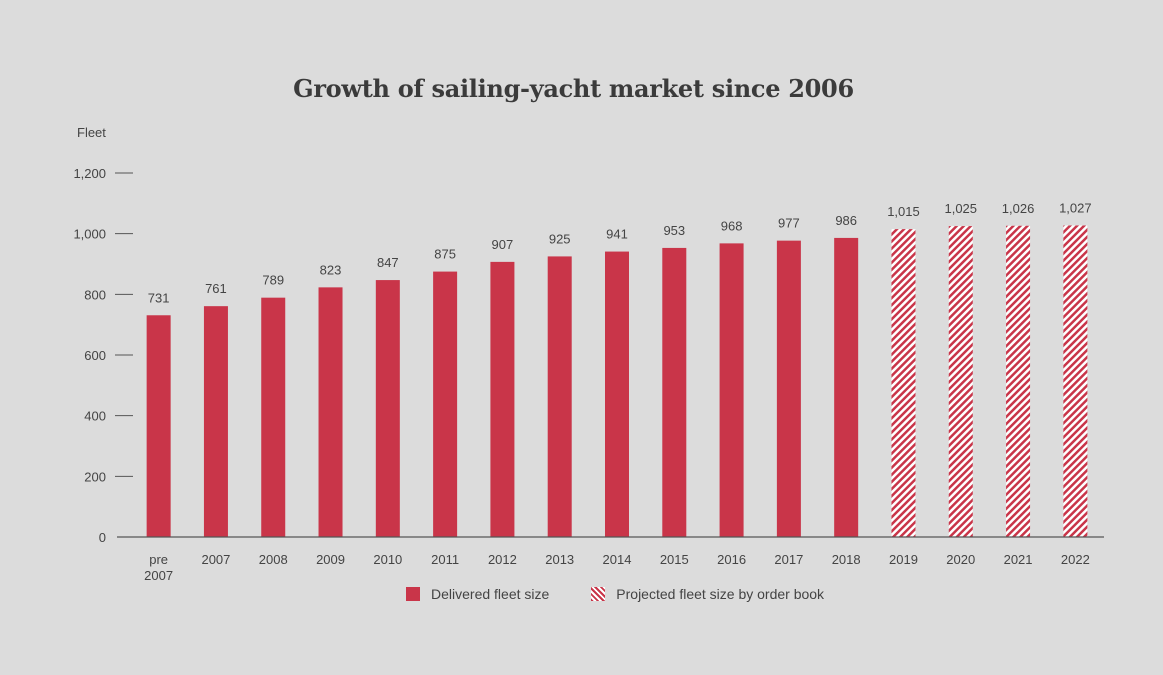 This screenshot has height=675, width=1163. I want to click on x-tick-label: 2013, so click(559, 559).